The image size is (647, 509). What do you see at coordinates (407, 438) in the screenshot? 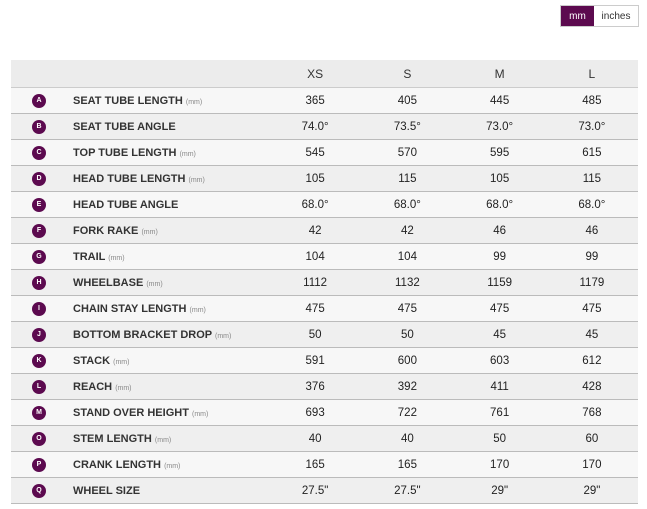
I see `row-value: 40` at bounding box center [407, 438].